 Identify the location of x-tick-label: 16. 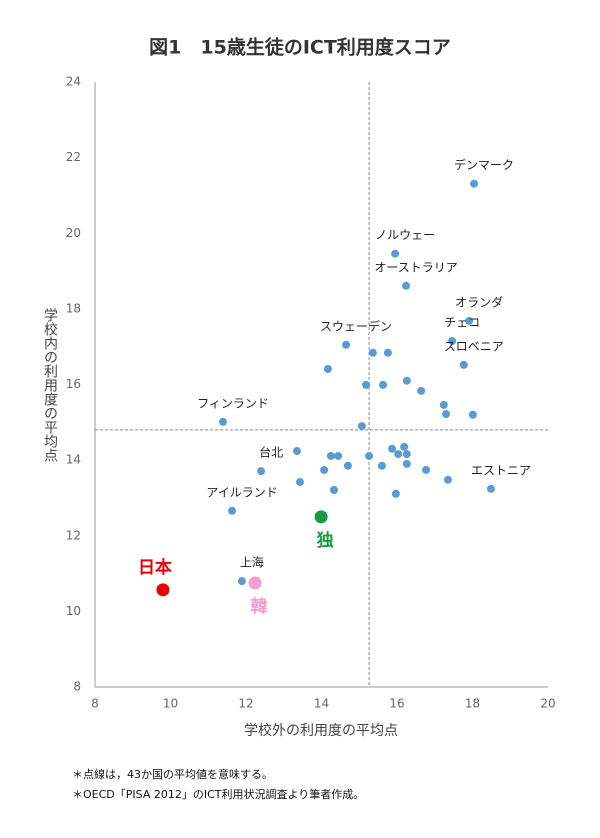
(396, 704).